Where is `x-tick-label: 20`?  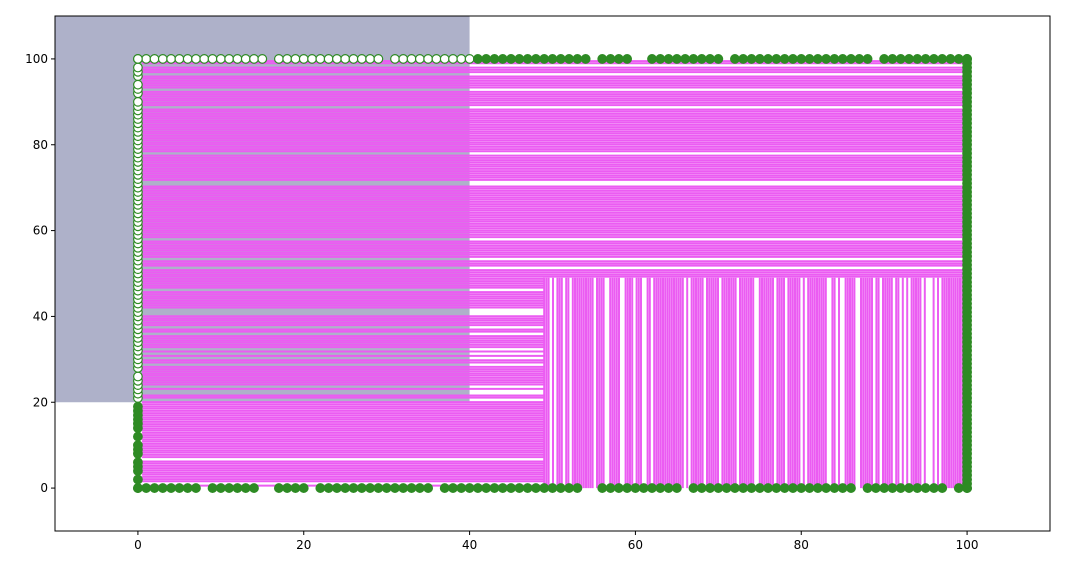 x-tick-label: 20 is located at coordinates (303, 545).